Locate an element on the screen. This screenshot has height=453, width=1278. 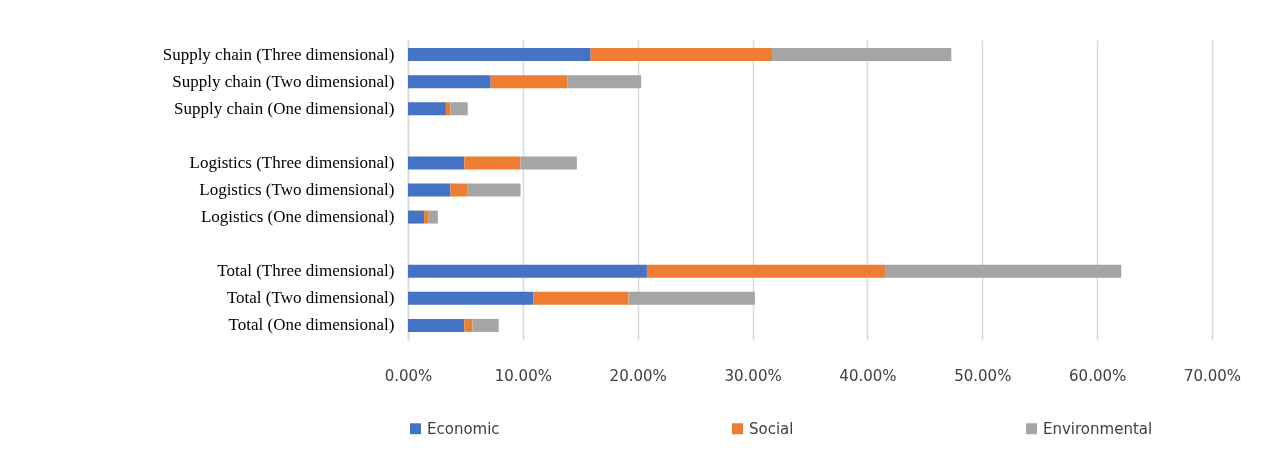
y-tick-label: Supply chain (Three dimensional) is located at coordinates (278, 54).